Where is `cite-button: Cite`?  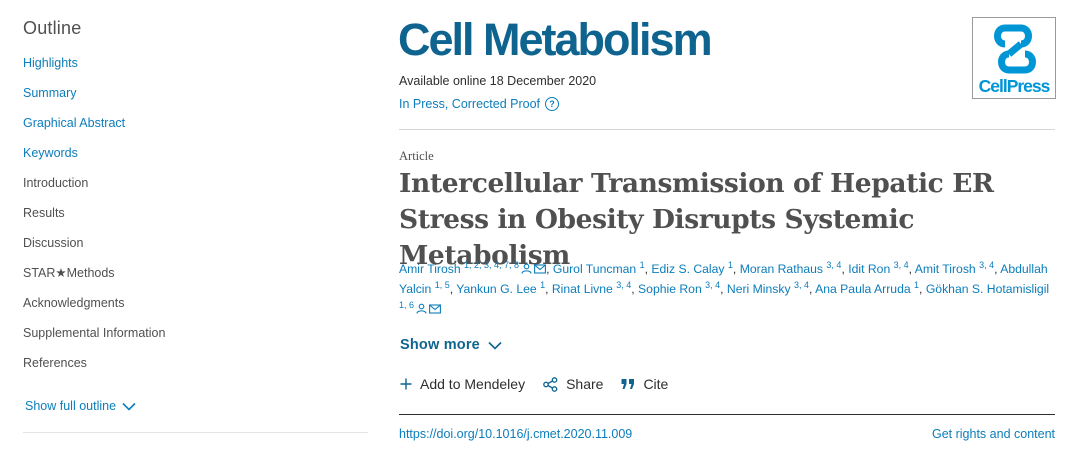
cite-button: Cite is located at coordinates (644, 384).